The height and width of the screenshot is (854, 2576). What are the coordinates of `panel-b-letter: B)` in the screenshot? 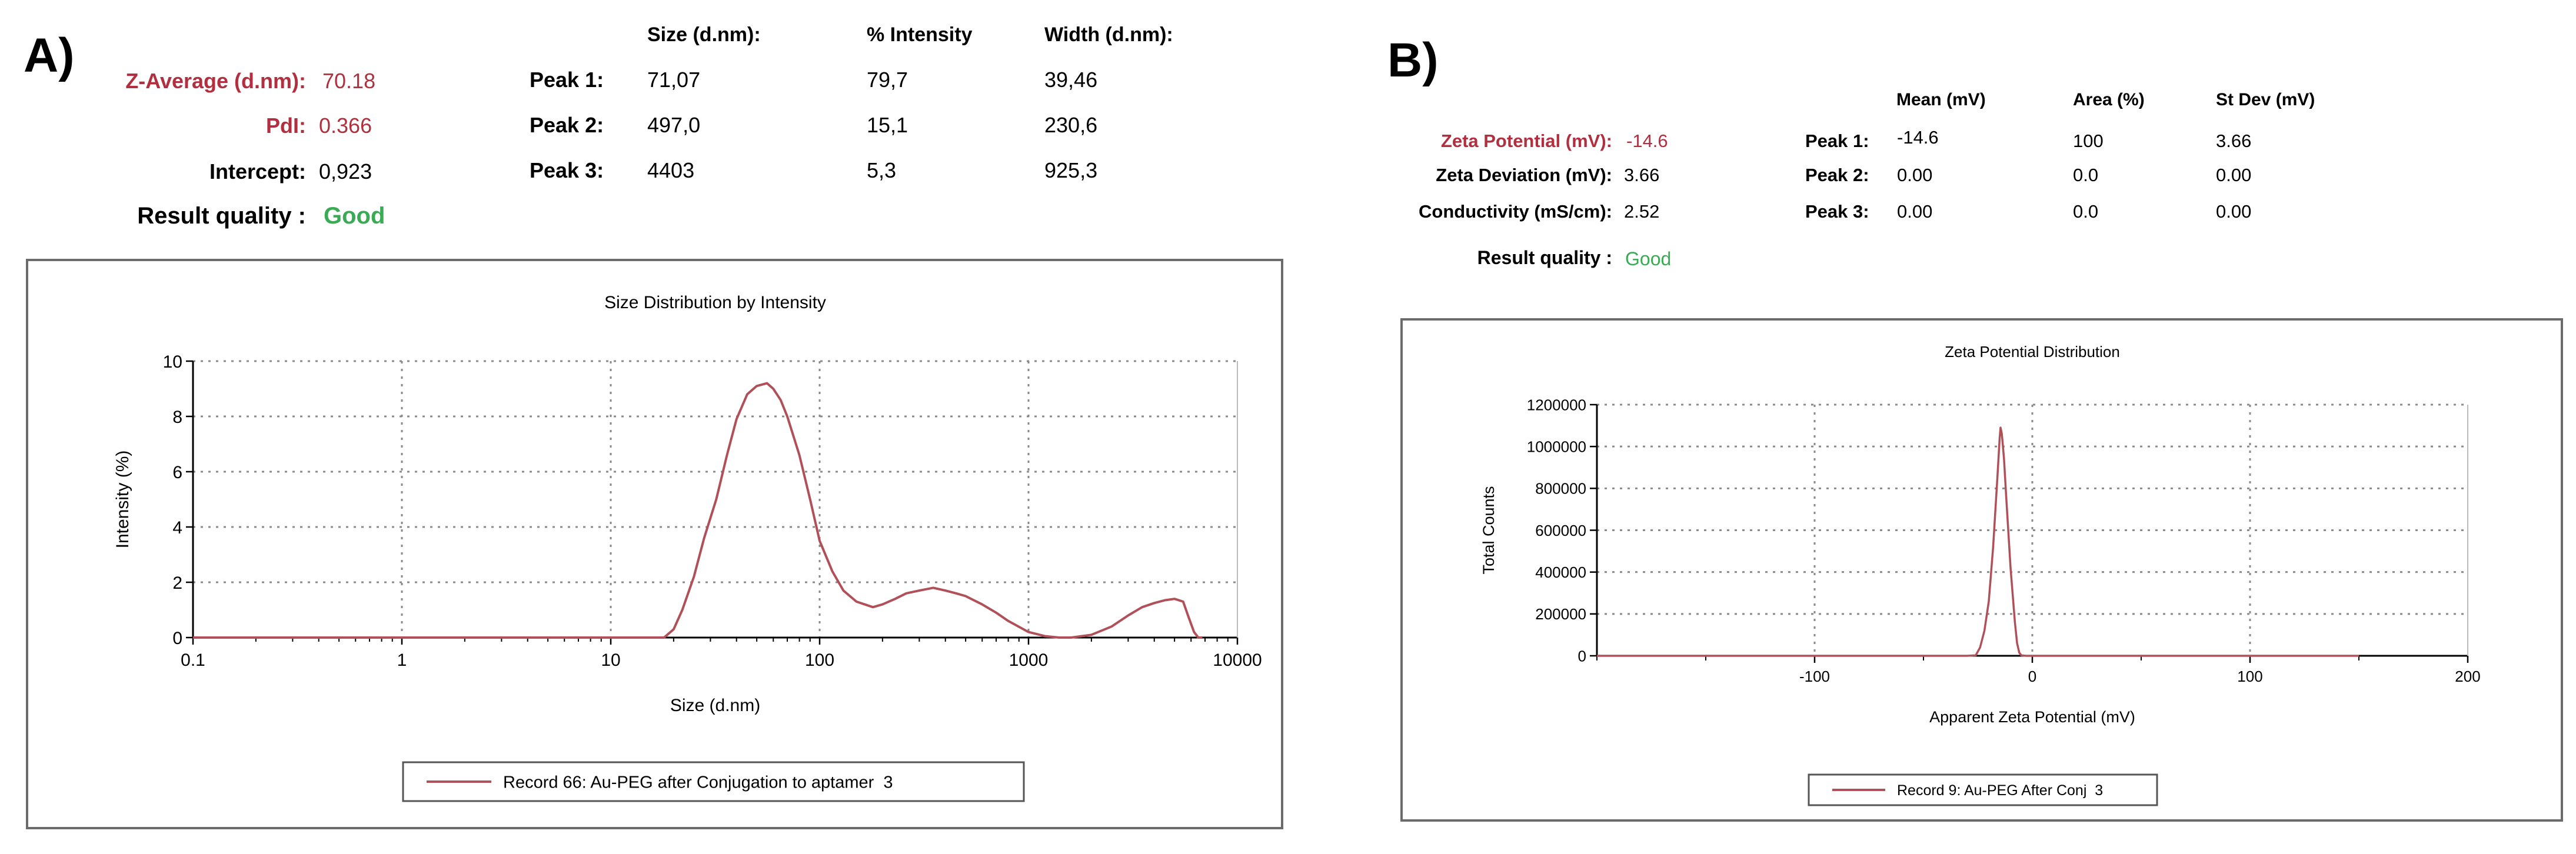 It's located at (1413, 60).